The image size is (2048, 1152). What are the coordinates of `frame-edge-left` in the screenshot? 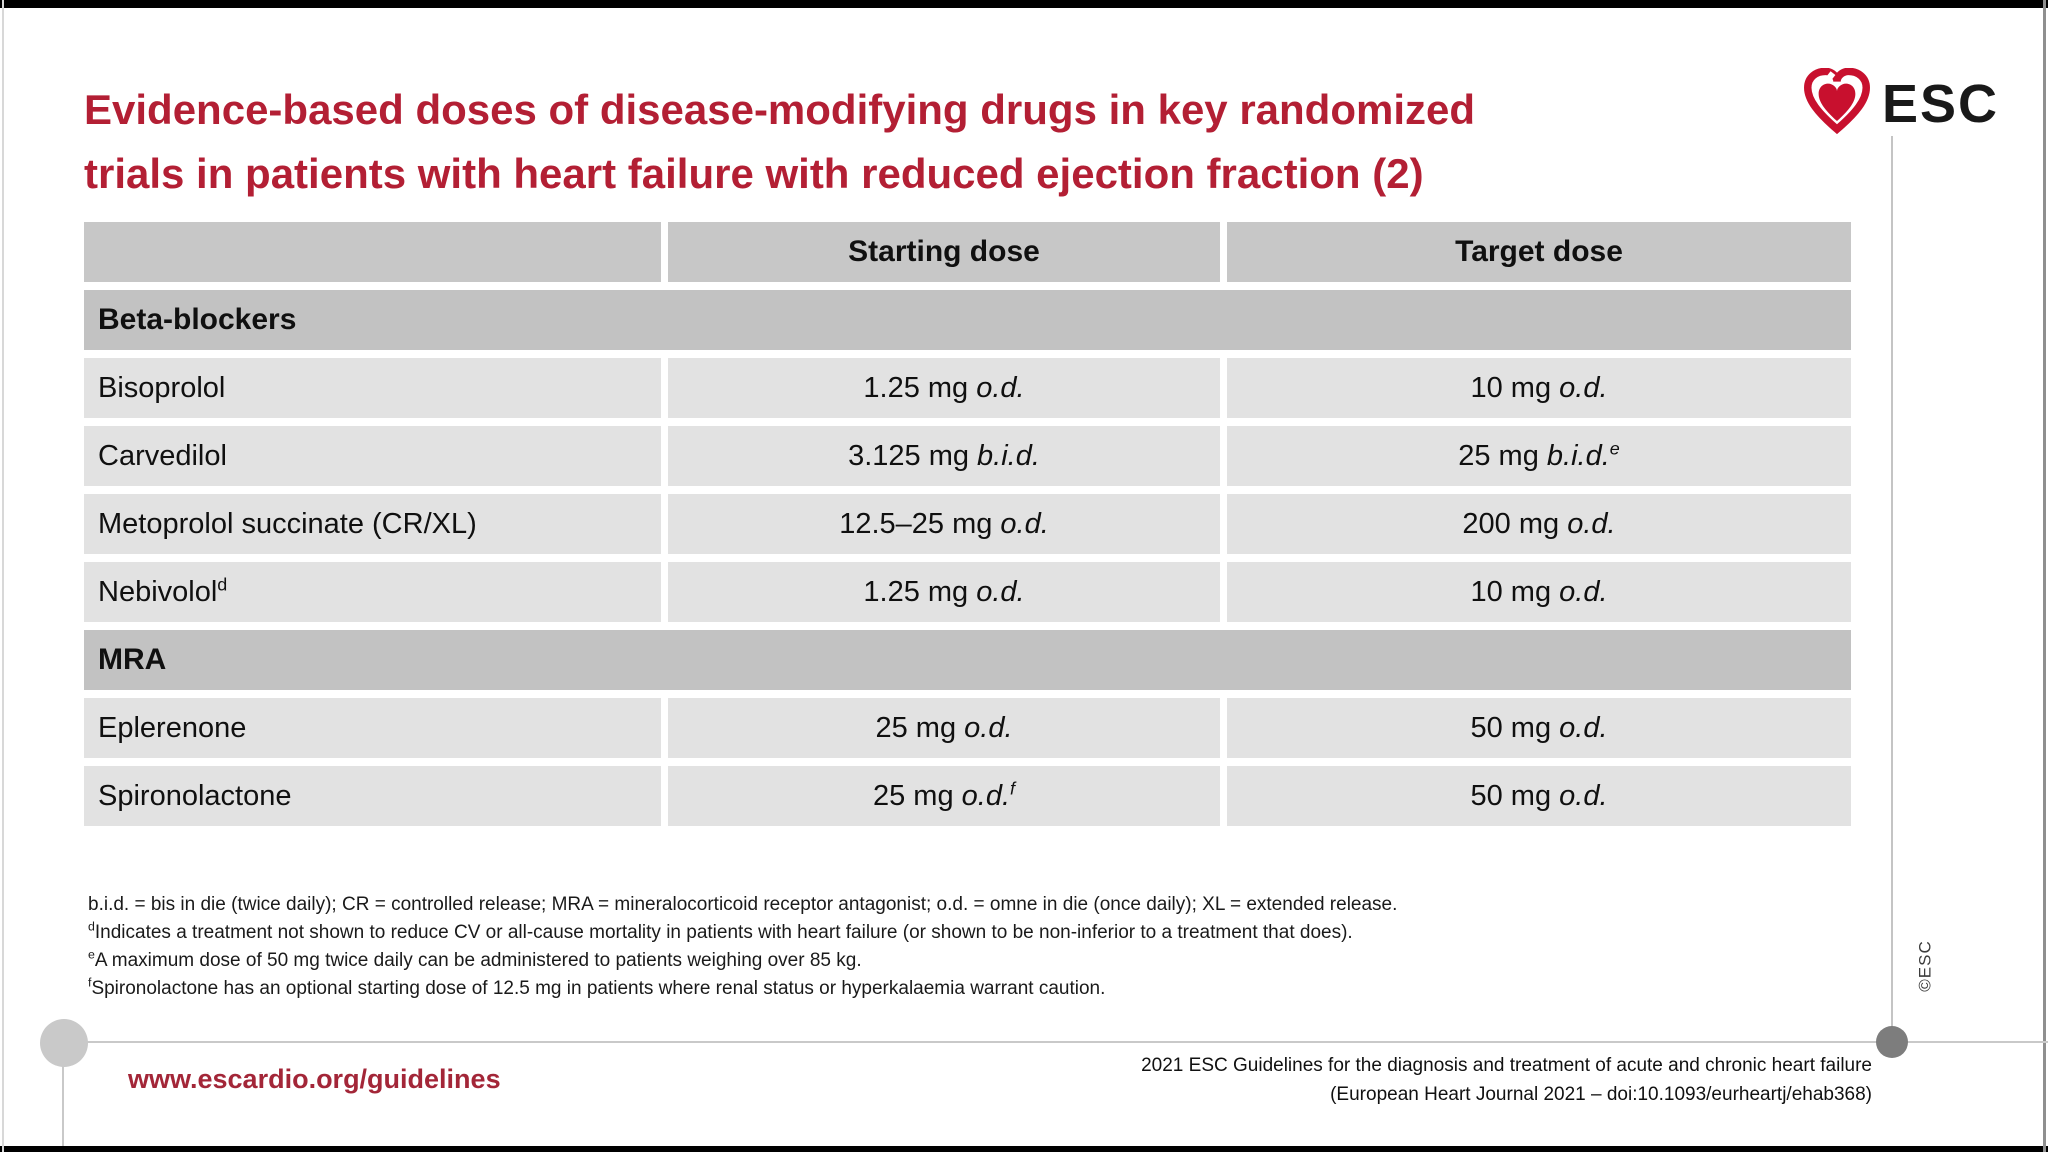 It's located at (3, 576).